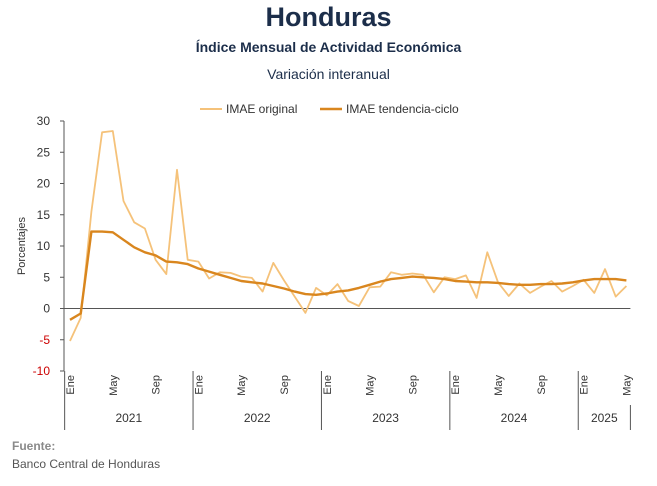  I want to click on y-tick-label: -5, so click(44, 340).